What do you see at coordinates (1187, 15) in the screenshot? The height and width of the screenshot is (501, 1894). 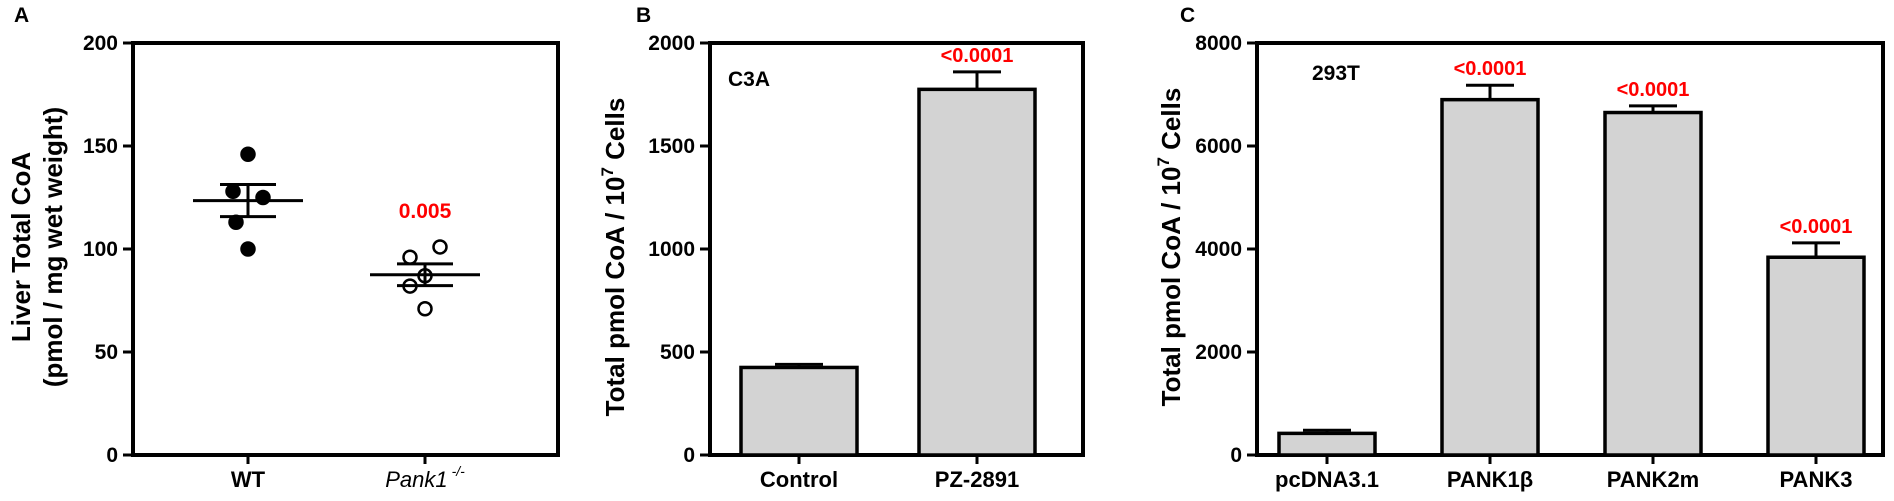 I see `panel-c-label: C` at bounding box center [1187, 15].